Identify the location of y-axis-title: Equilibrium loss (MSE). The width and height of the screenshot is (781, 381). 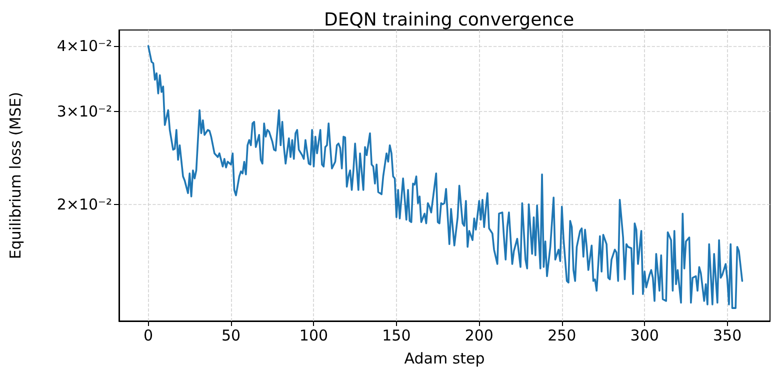
(15, 176).